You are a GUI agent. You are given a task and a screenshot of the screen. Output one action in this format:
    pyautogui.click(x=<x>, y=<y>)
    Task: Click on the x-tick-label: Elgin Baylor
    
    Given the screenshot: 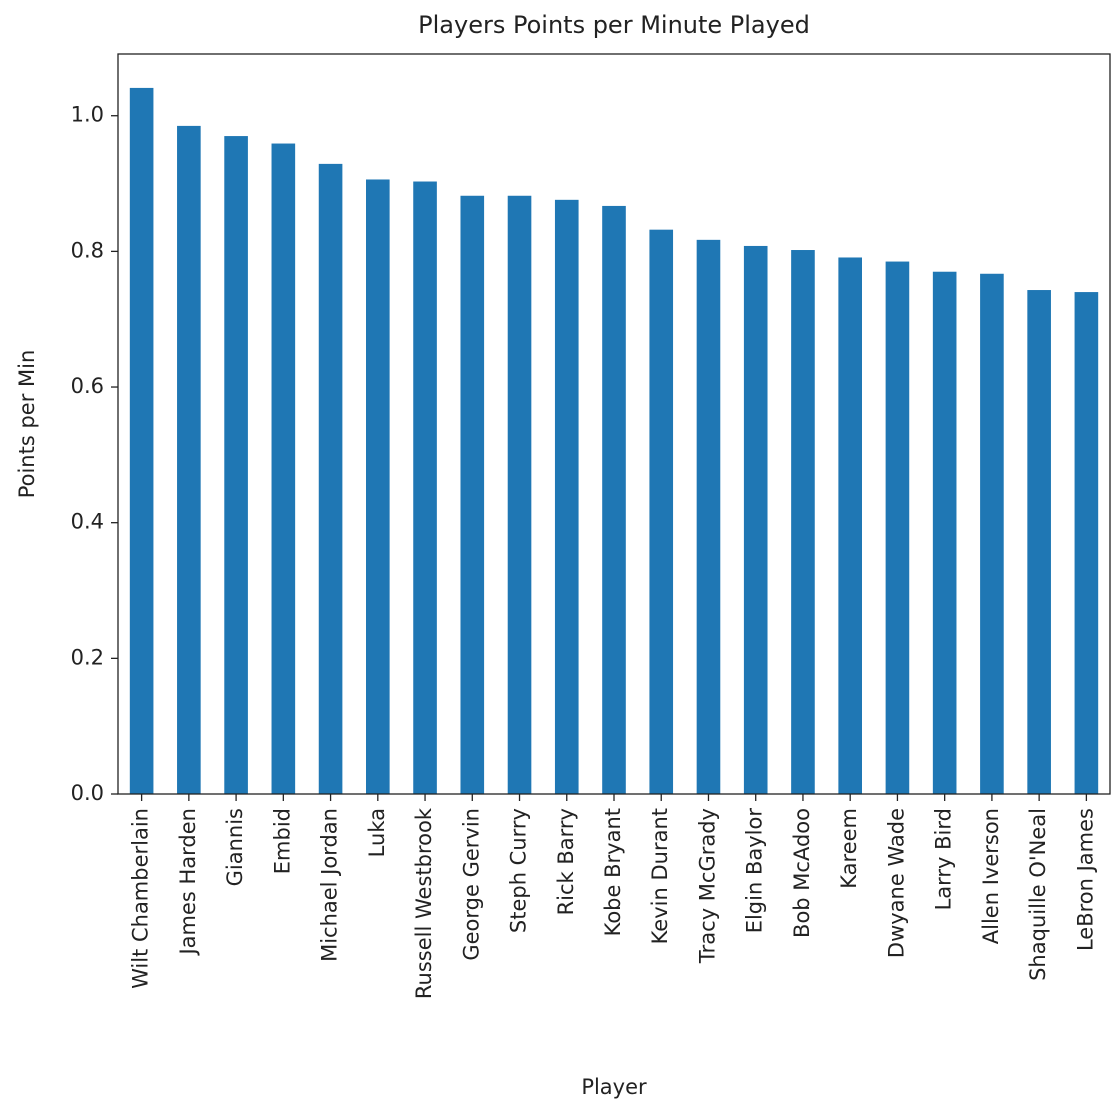 What is the action you would take?
    pyautogui.click(x=755, y=871)
    